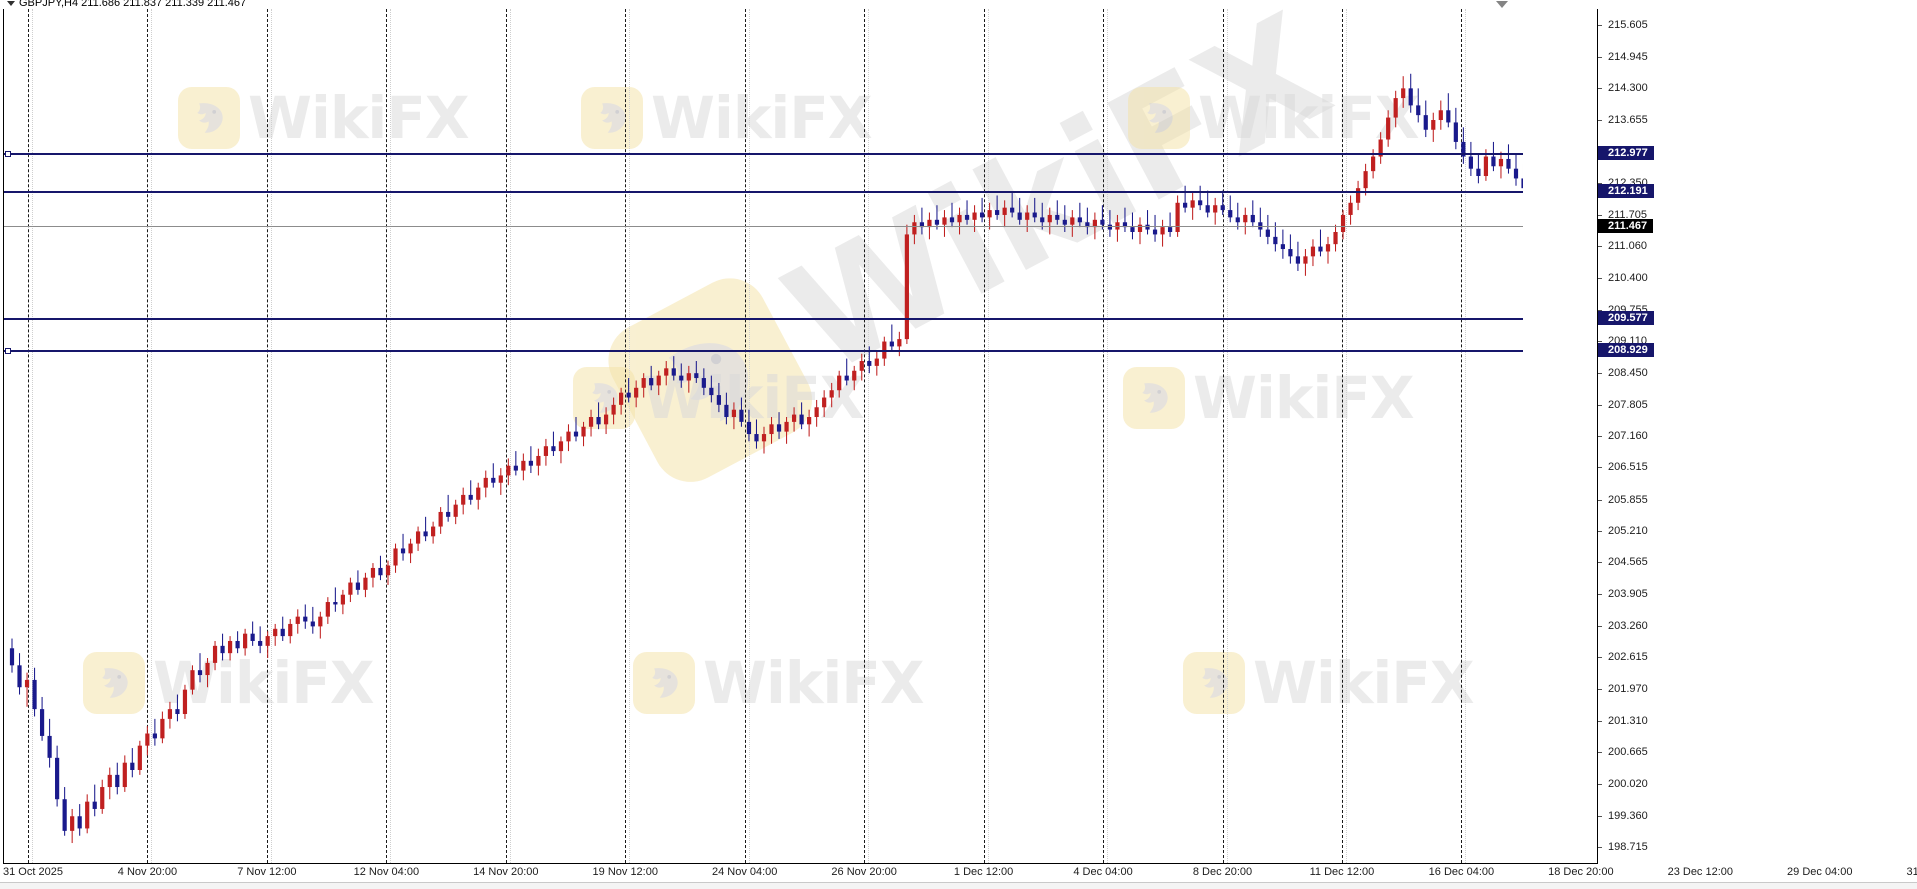 The height and width of the screenshot is (889, 1917). I want to click on price-axis-tick-label: 198.715, so click(1628, 847).